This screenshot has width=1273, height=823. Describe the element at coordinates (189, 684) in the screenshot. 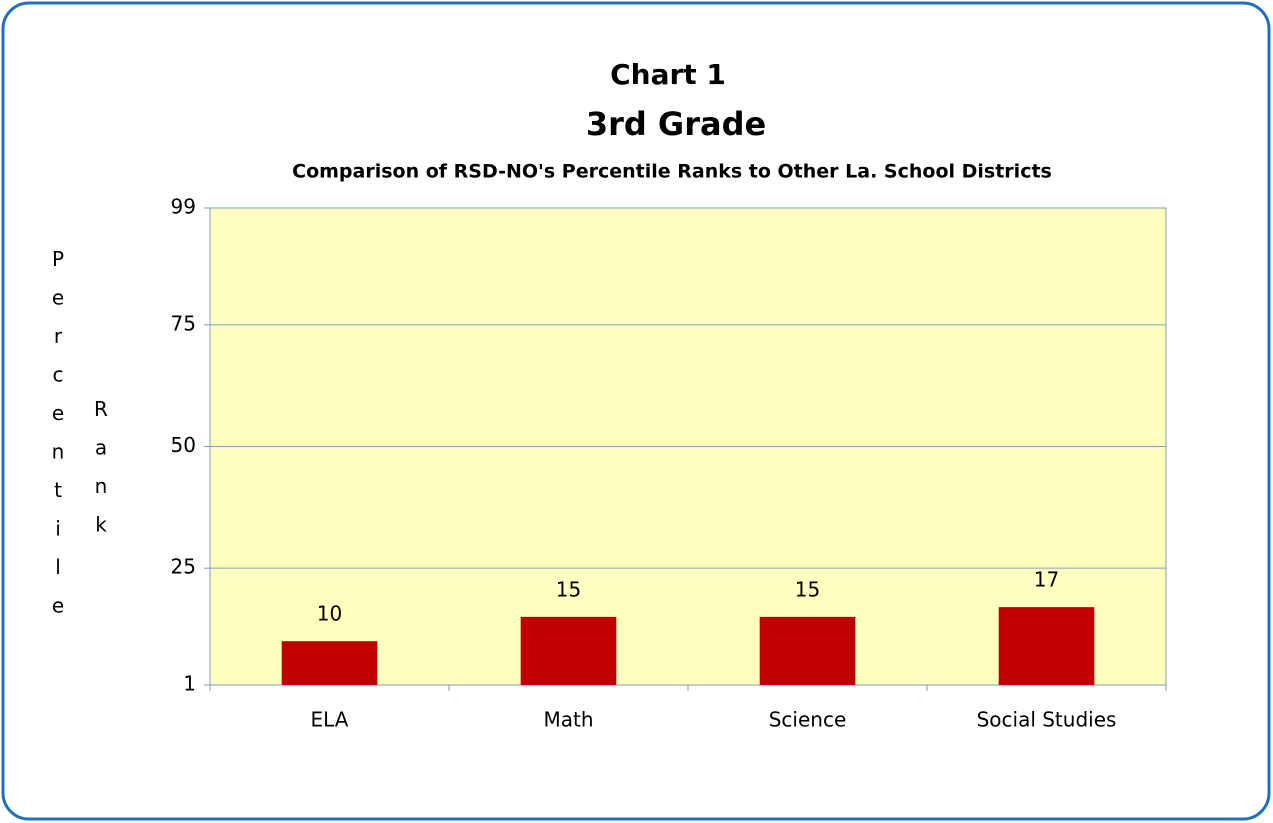

I see `y-tick-label: 1` at that location.